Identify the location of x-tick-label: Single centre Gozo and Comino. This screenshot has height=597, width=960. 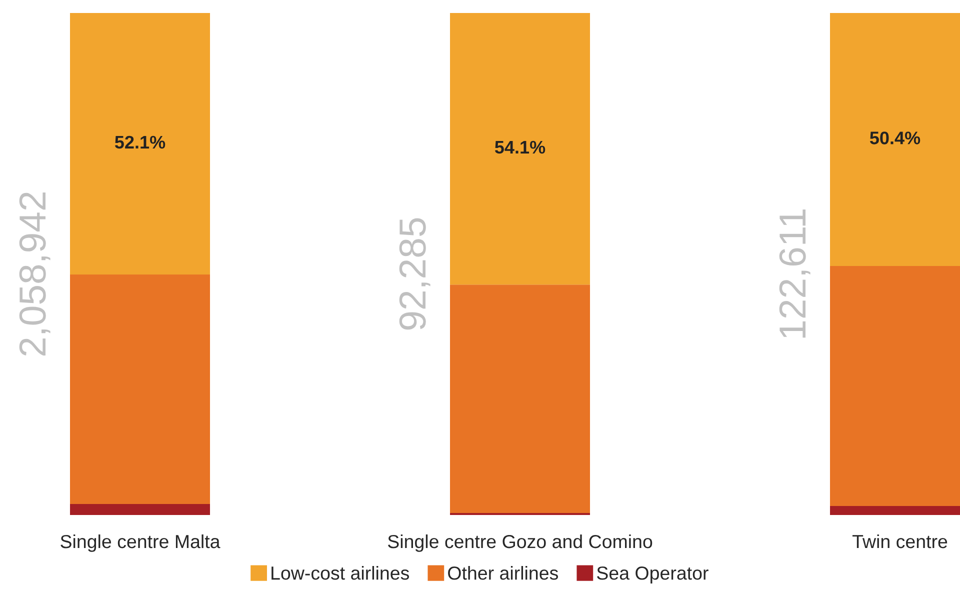
(520, 543).